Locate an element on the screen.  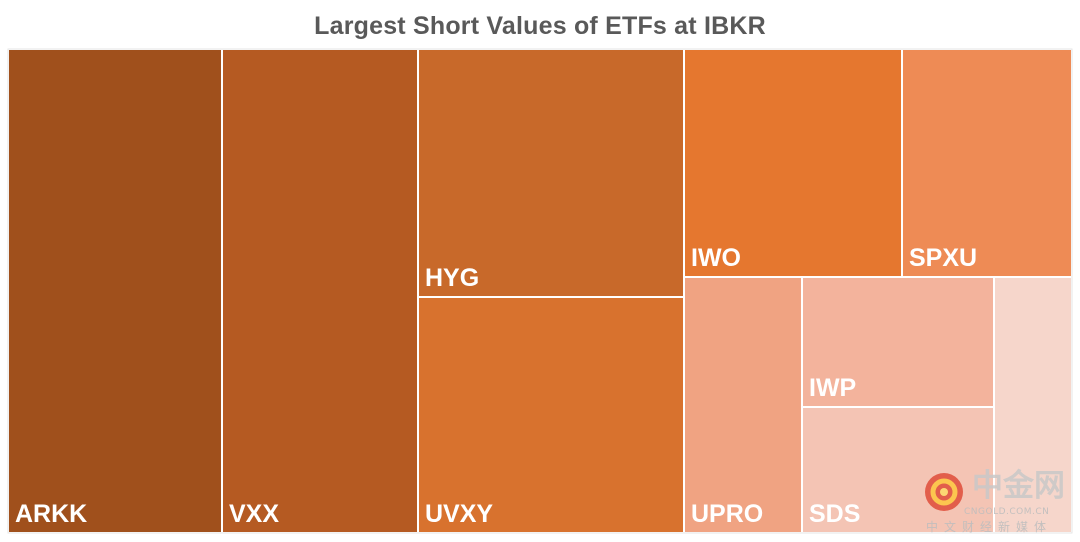
treemap-tile-unlabeled is located at coordinates (1033, 405).